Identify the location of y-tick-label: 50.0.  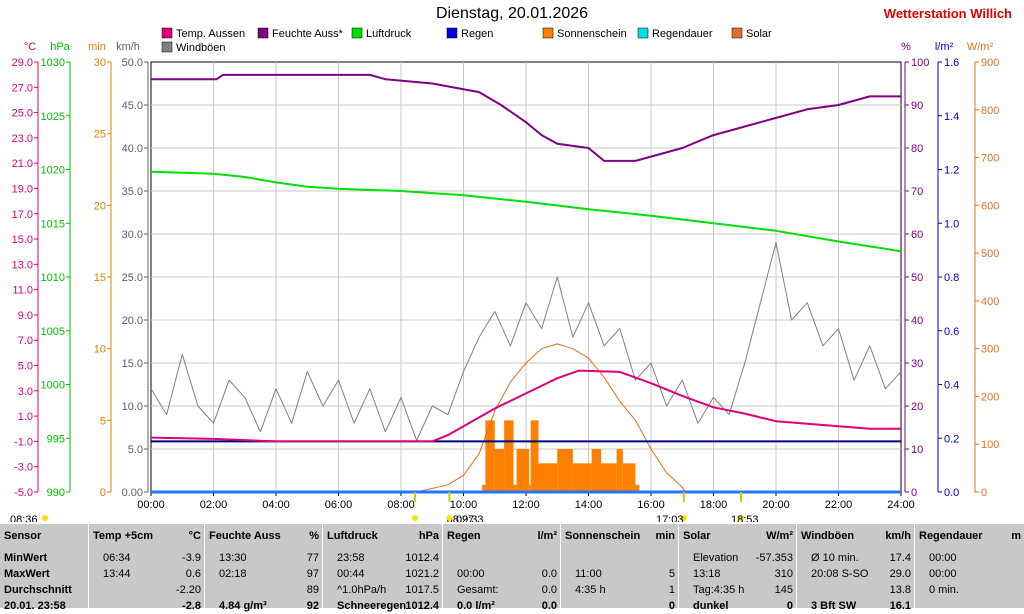
(132, 63).